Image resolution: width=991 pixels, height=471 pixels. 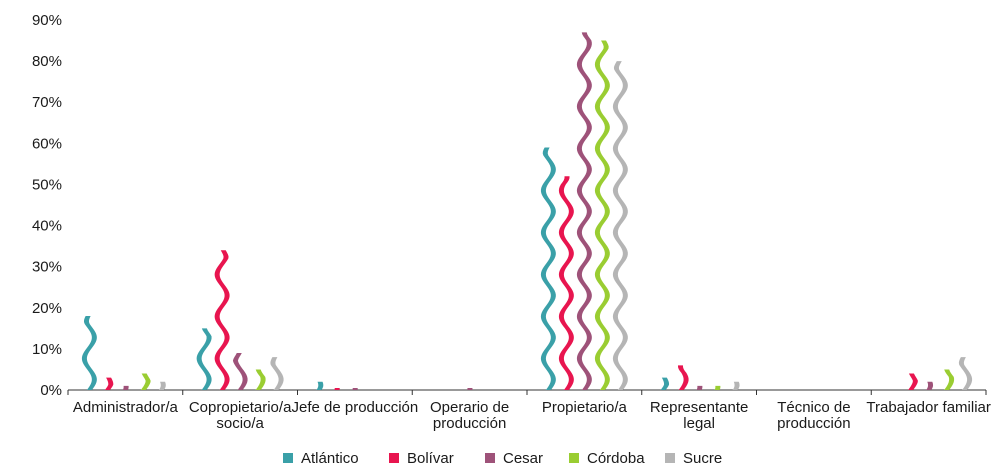 I want to click on x-tick-label: Jefe de producción, so click(x=354, y=407).